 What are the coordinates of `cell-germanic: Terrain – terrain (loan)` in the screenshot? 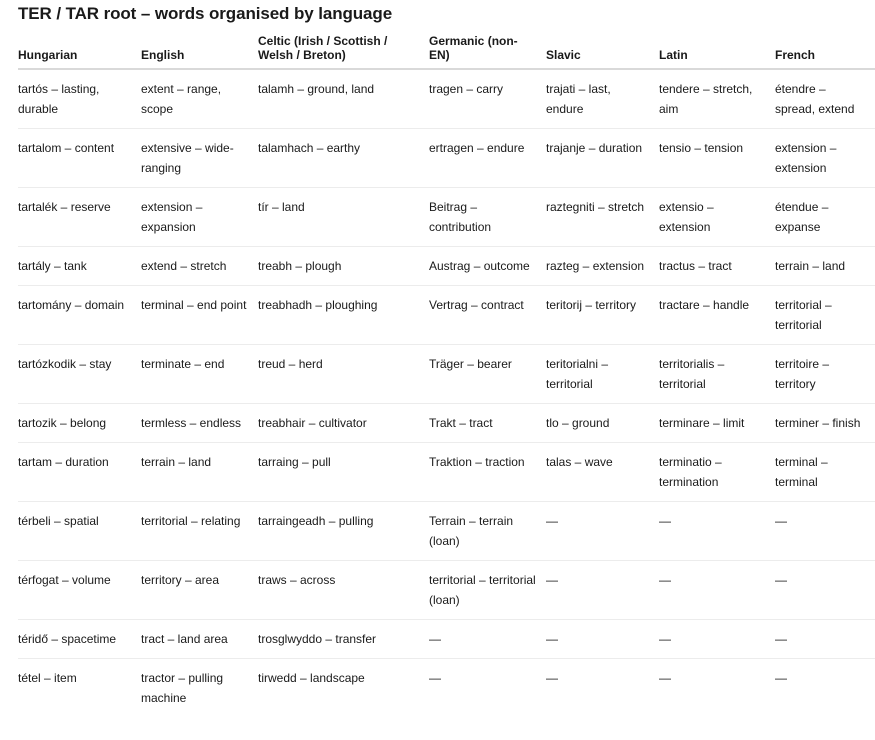 It's located at (487, 531).